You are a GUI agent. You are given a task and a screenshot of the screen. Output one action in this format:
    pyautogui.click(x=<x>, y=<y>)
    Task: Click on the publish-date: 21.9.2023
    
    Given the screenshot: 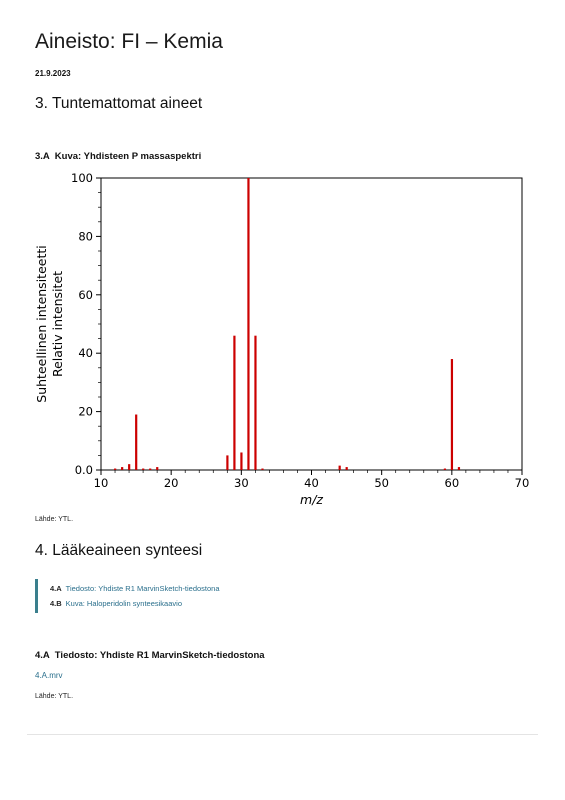 What is the action you would take?
    pyautogui.click(x=53, y=73)
    